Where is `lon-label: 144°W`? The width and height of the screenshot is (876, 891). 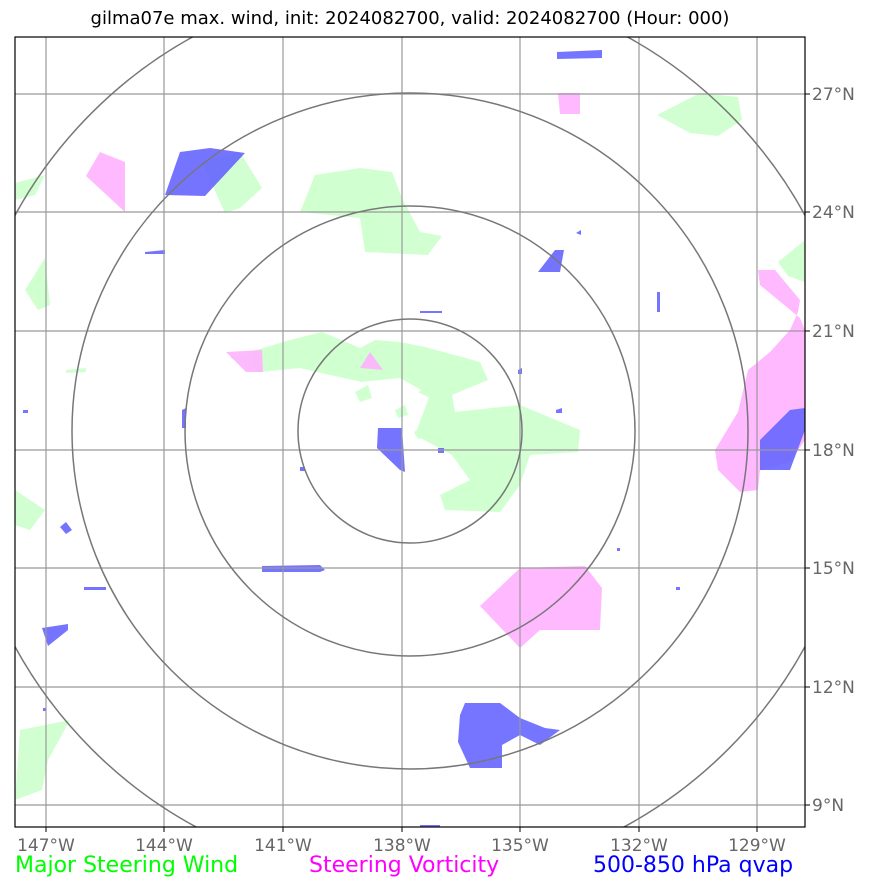
lon-label: 144°W is located at coordinates (164, 846).